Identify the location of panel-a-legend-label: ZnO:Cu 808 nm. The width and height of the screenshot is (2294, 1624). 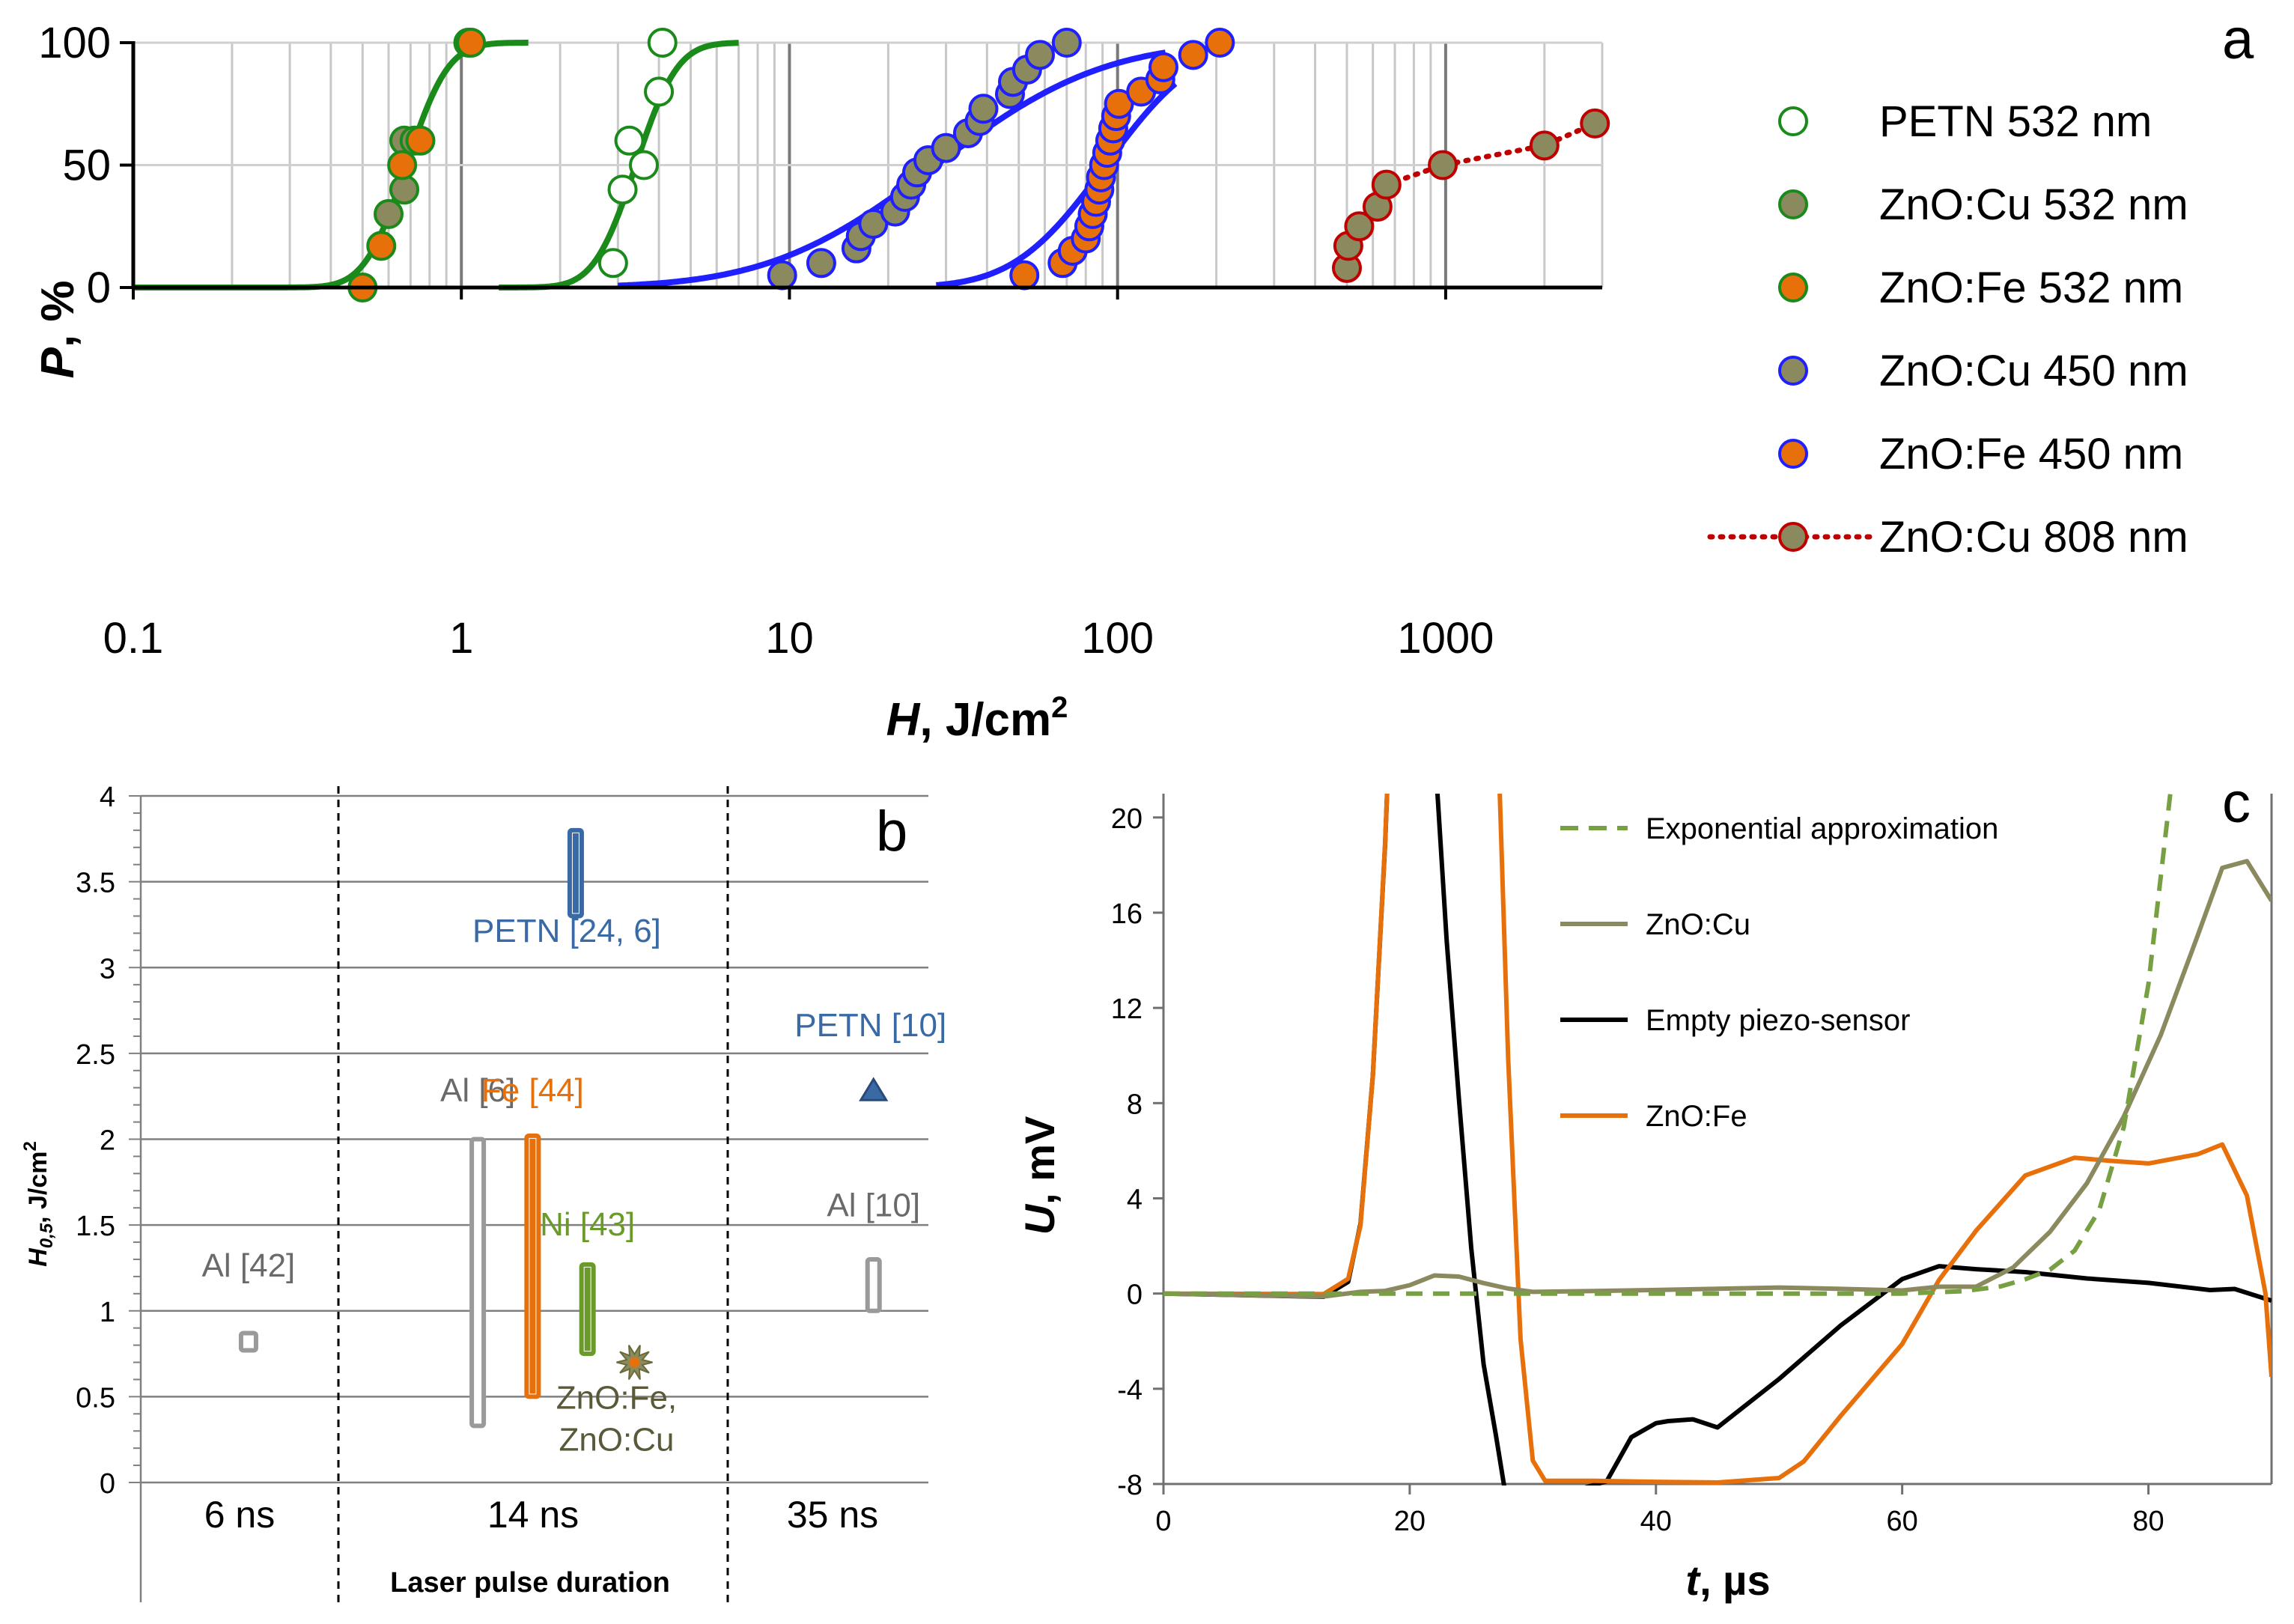
(2034, 537).